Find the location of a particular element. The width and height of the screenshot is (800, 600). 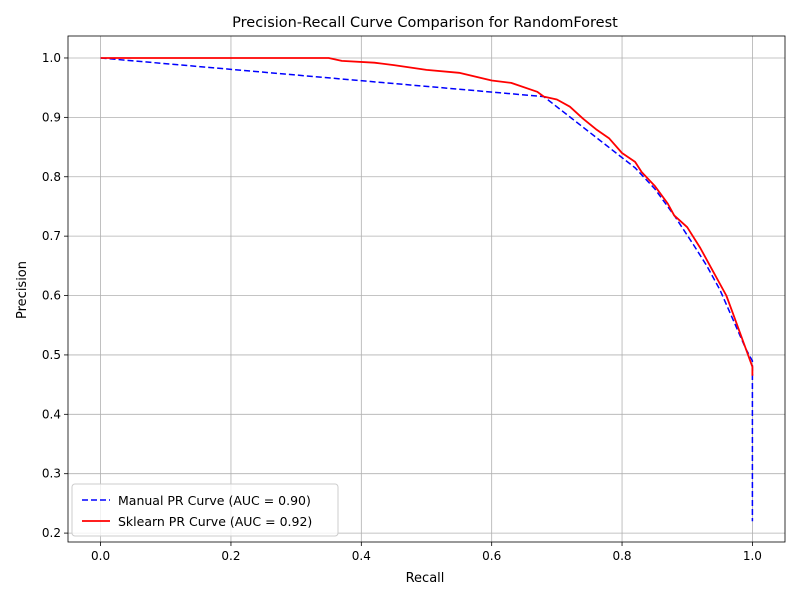

x-tick-label: 0.2 is located at coordinates (230, 556).